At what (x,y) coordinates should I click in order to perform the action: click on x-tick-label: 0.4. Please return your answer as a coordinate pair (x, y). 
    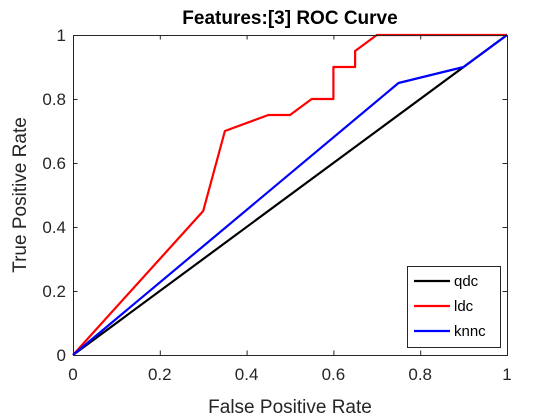
    Looking at the image, I should click on (247, 374).